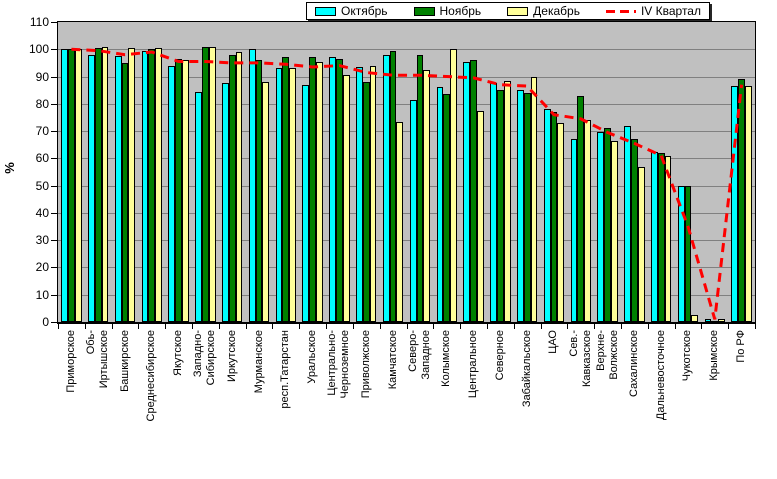  Describe the element at coordinates (232, 188) in the screenshot. I see `bar-Ноябрь-Иркутское` at that location.